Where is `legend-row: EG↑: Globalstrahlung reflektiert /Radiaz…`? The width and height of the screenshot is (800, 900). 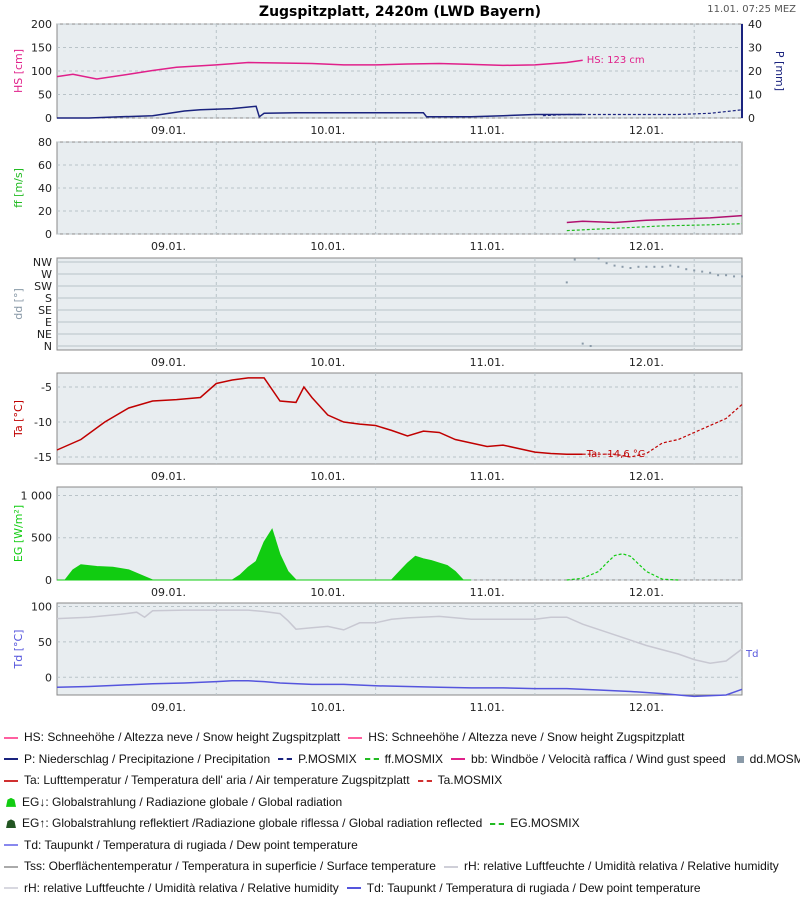 legend-row: EG↑: Globalstrahlung reflektiert /Radiaz… is located at coordinates (296, 823).